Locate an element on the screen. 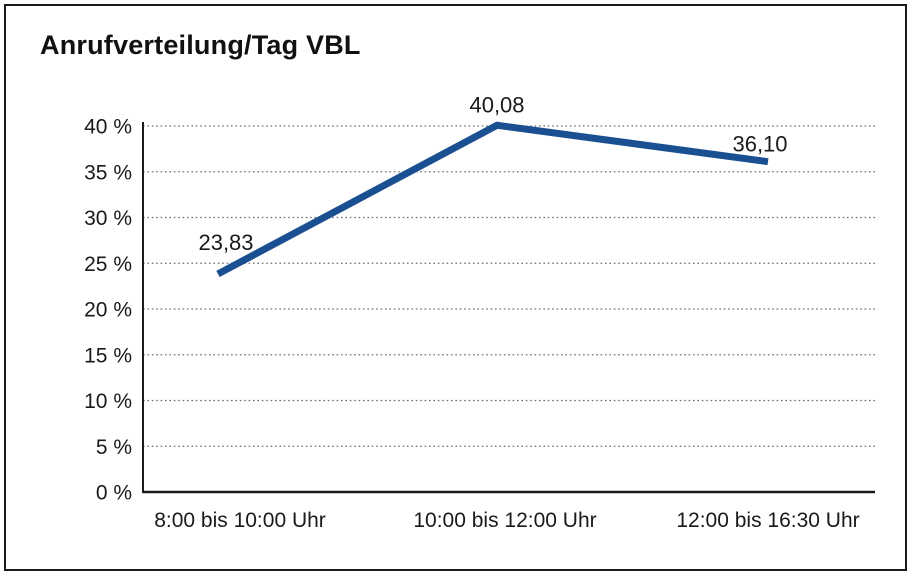 The image size is (915, 576). y-tick-label: 30 % is located at coordinates (108, 218).